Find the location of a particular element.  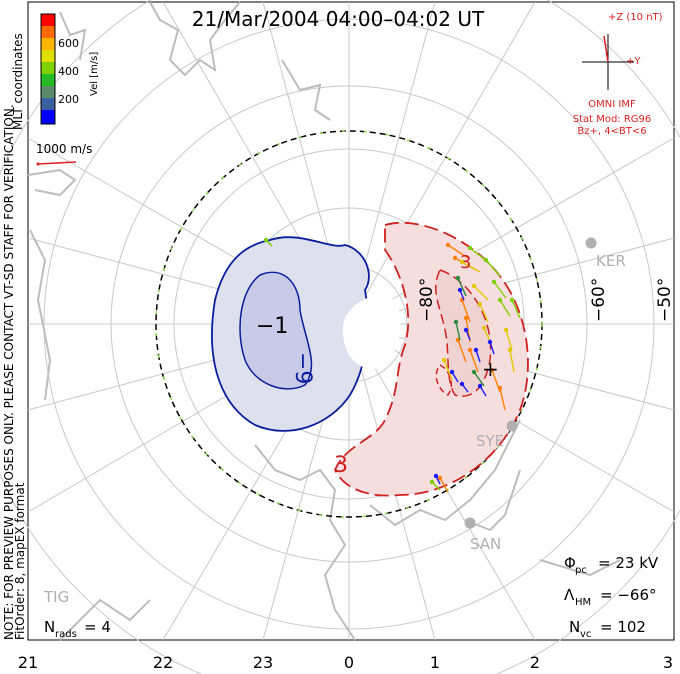

dawn-cell-loop is located at coordinates (443, 380).